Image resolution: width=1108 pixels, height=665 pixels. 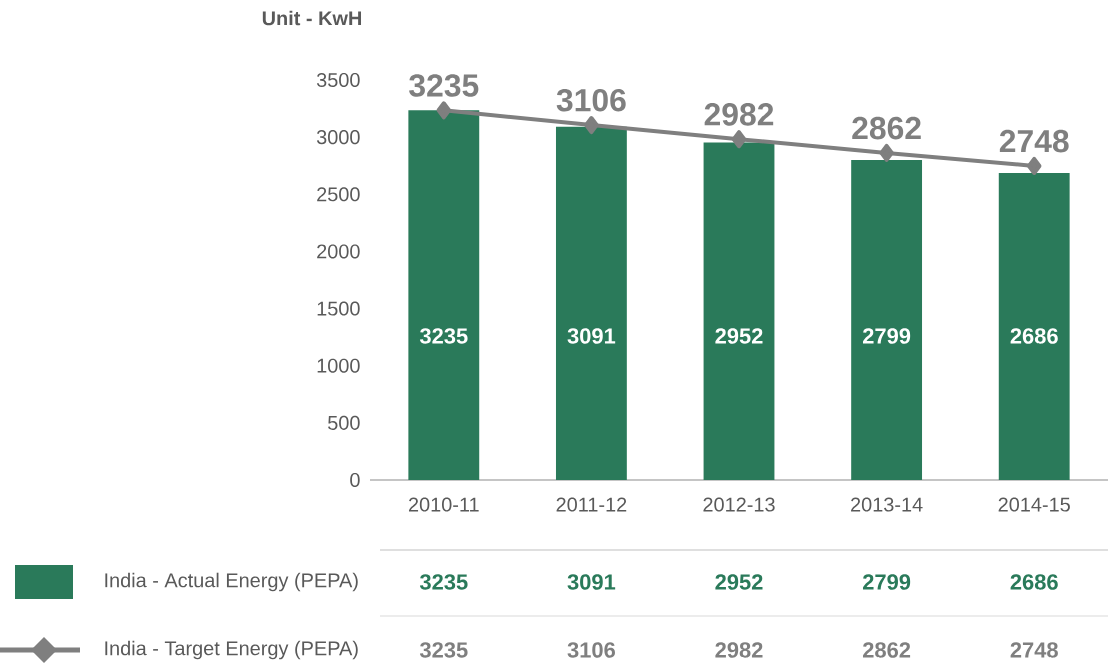 I want to click on y-tick-label: 2000, so click(x=338, y=251).